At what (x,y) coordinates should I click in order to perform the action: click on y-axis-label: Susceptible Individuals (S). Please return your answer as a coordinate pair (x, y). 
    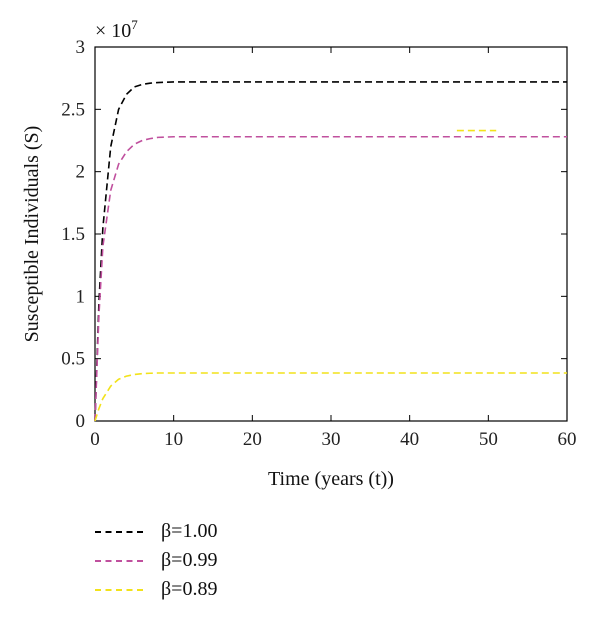
    Looking at the image, I should click on (32, 234).